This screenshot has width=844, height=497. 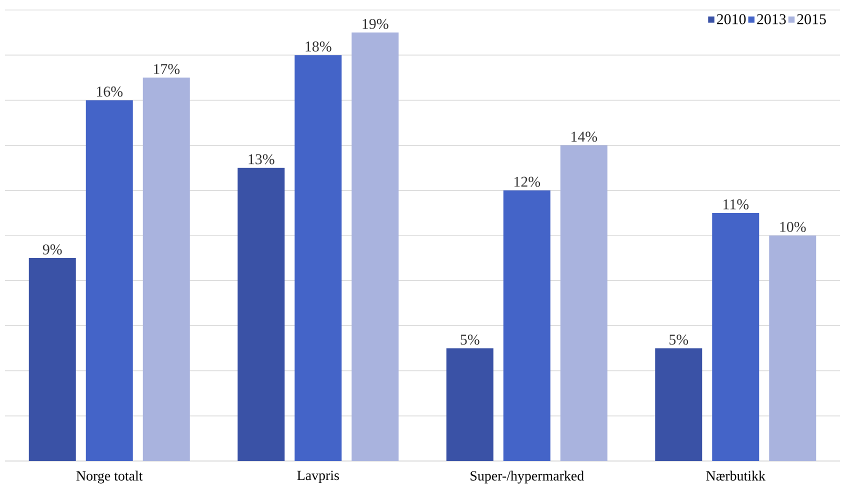 I want to click on data-label: 9%, so click(x=52, y=249).